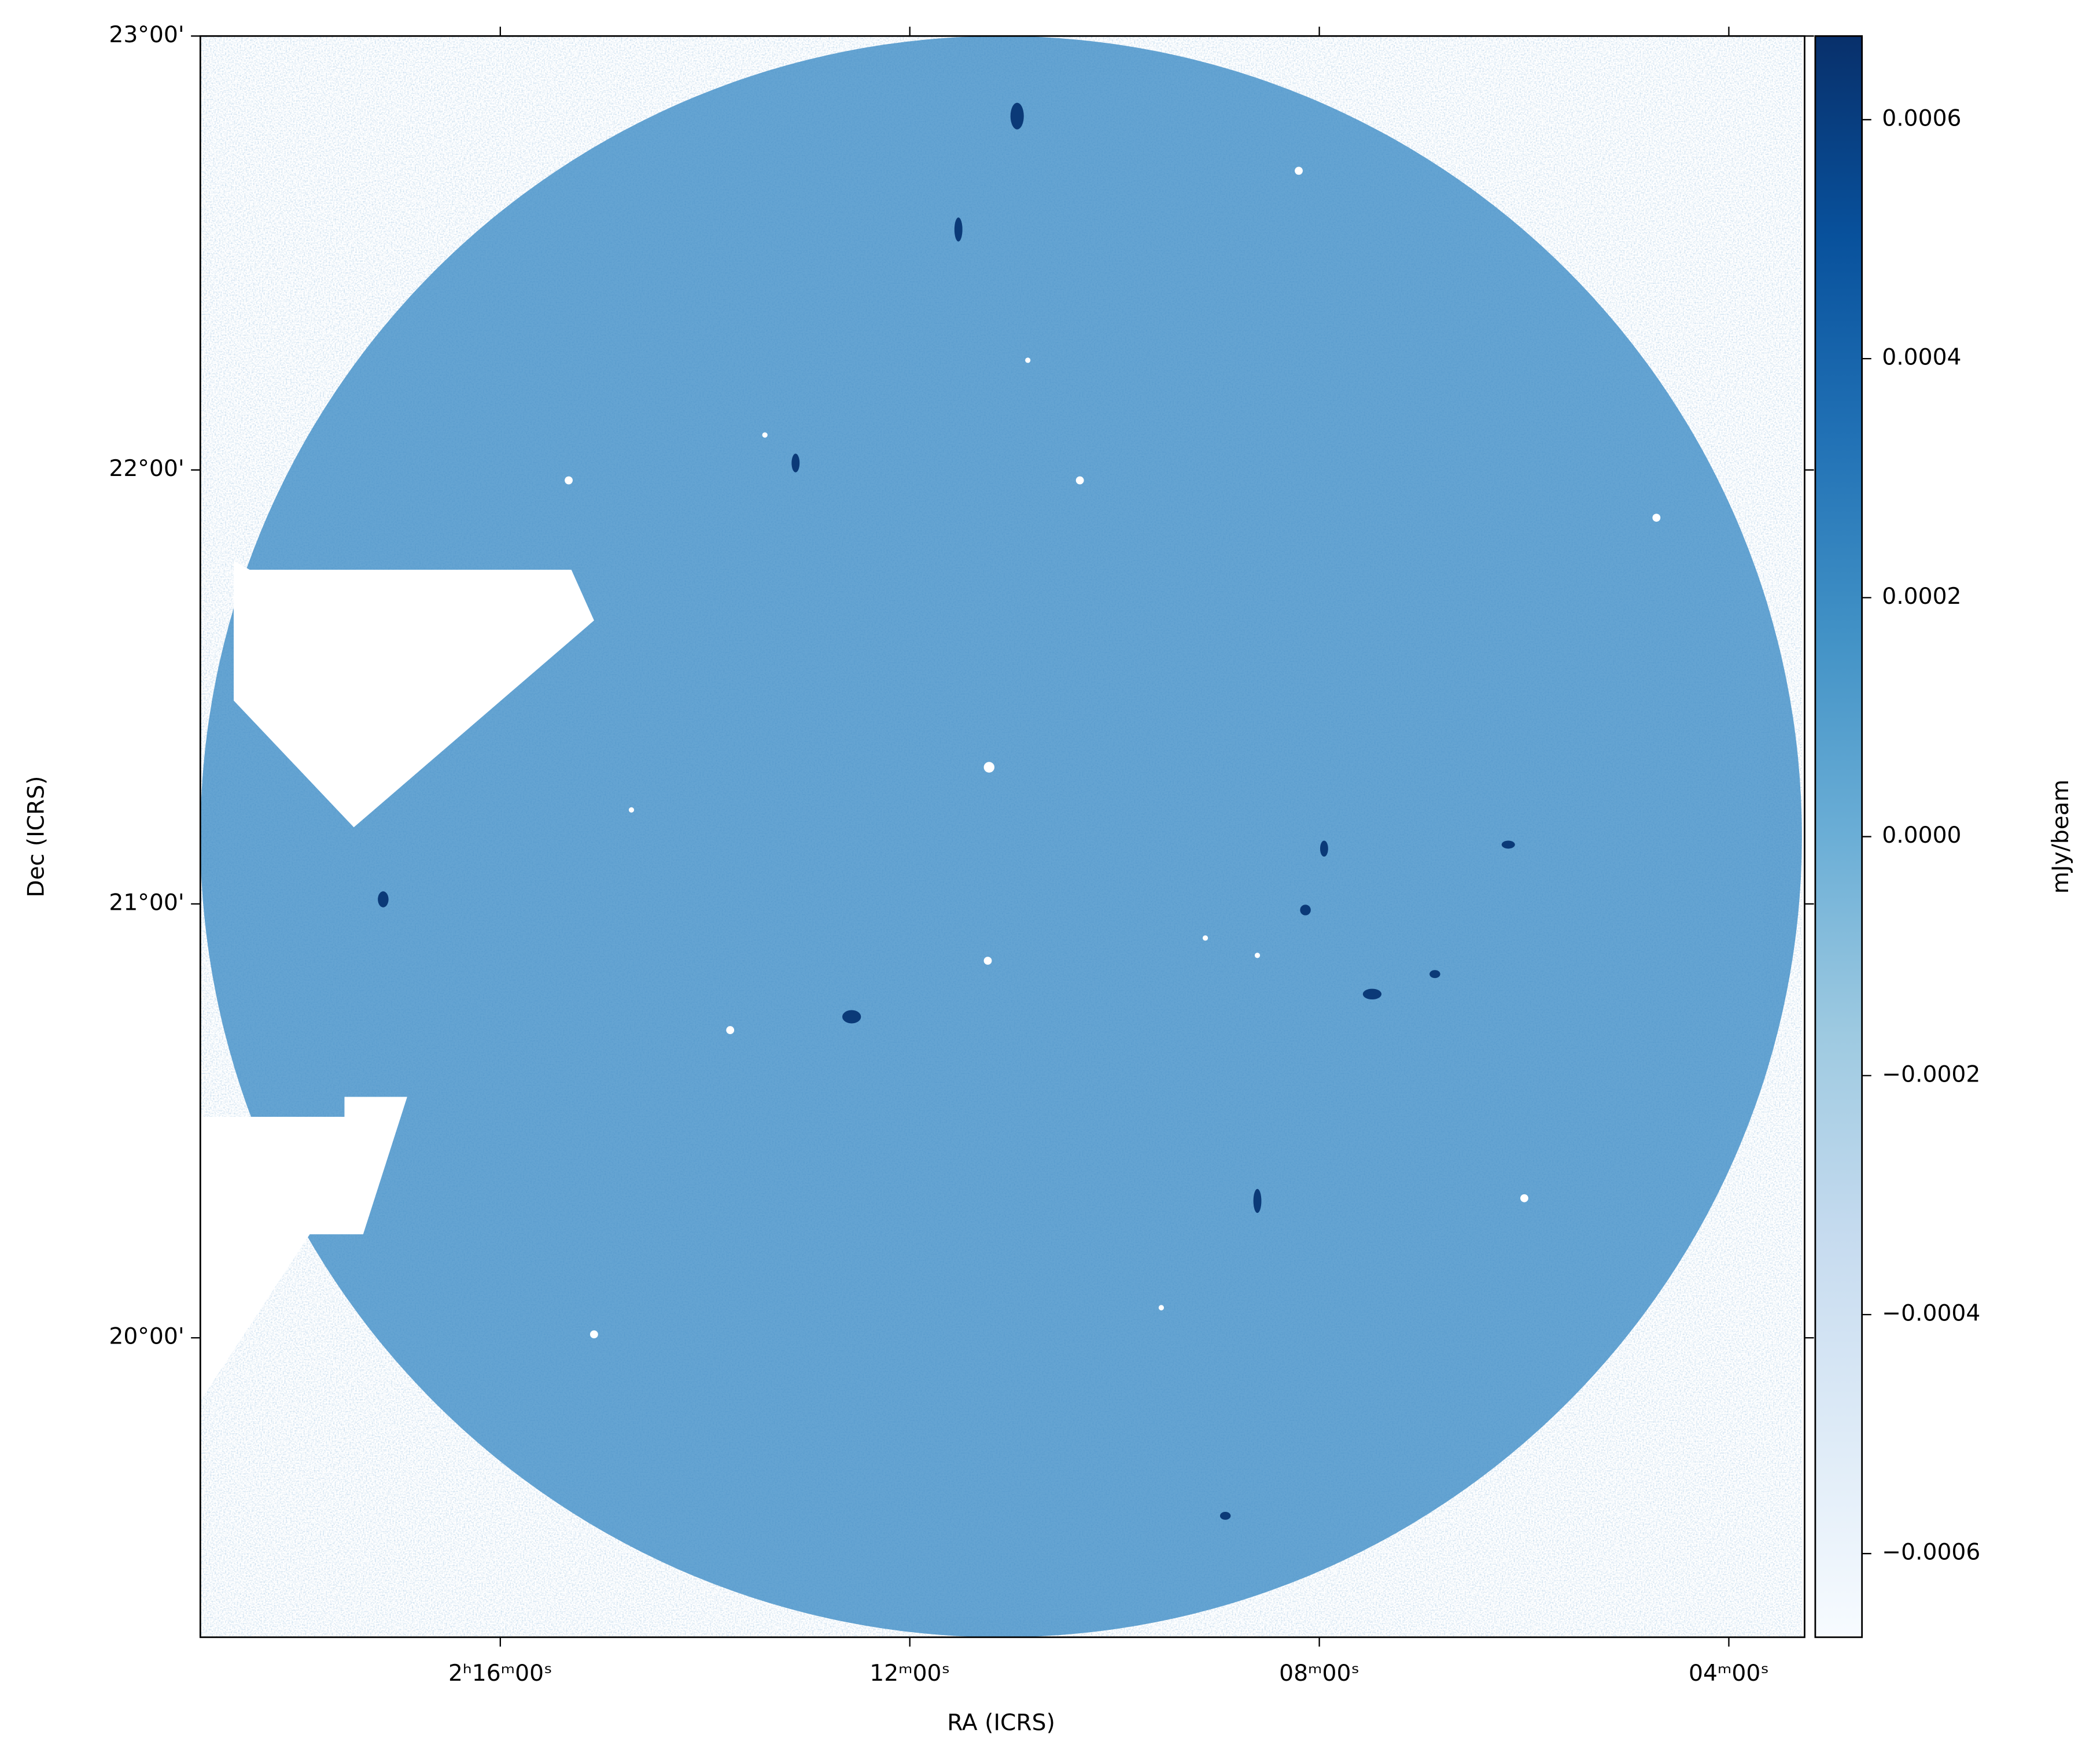  I want to click on y-tick-label: 21°00', so click(146, 903).